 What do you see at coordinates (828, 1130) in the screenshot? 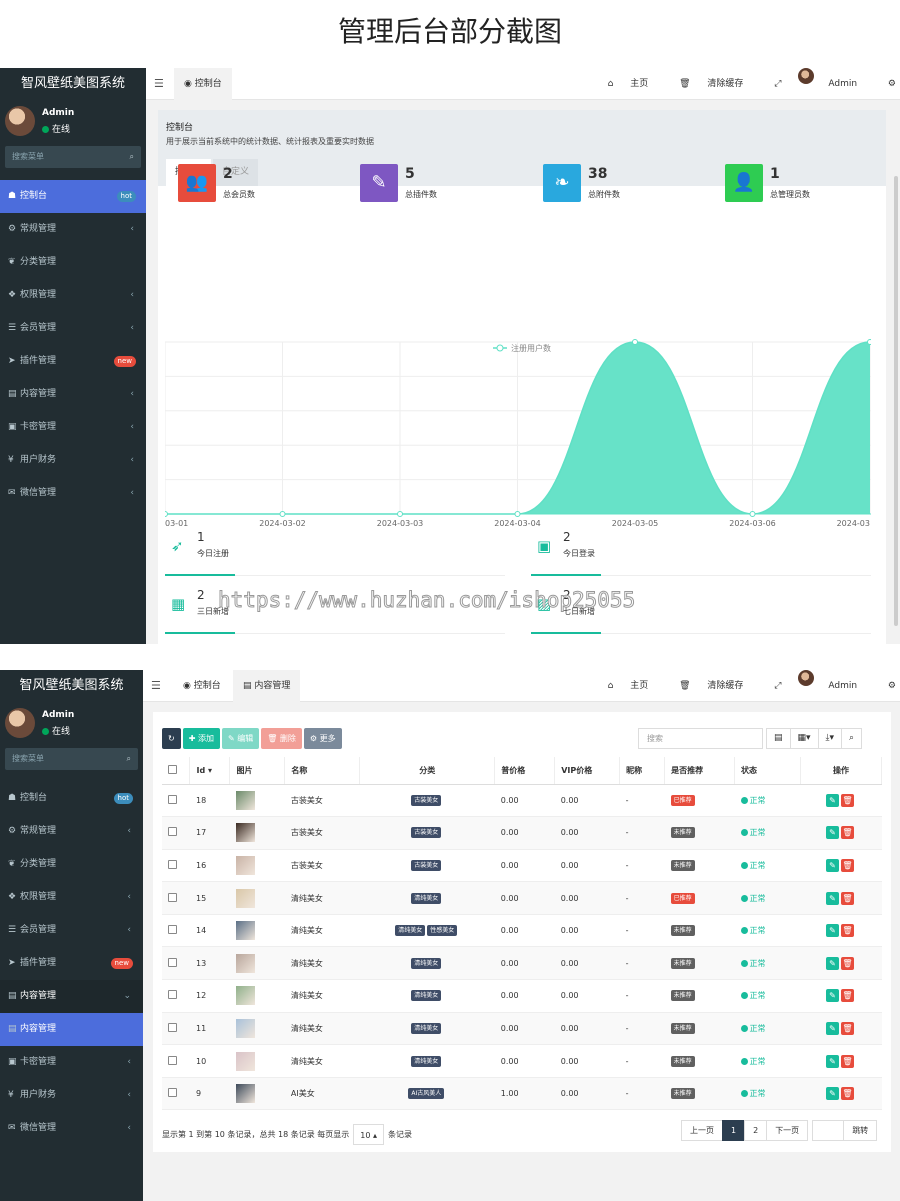
I see `page-jump-input` at bounding box center [828, 1130].